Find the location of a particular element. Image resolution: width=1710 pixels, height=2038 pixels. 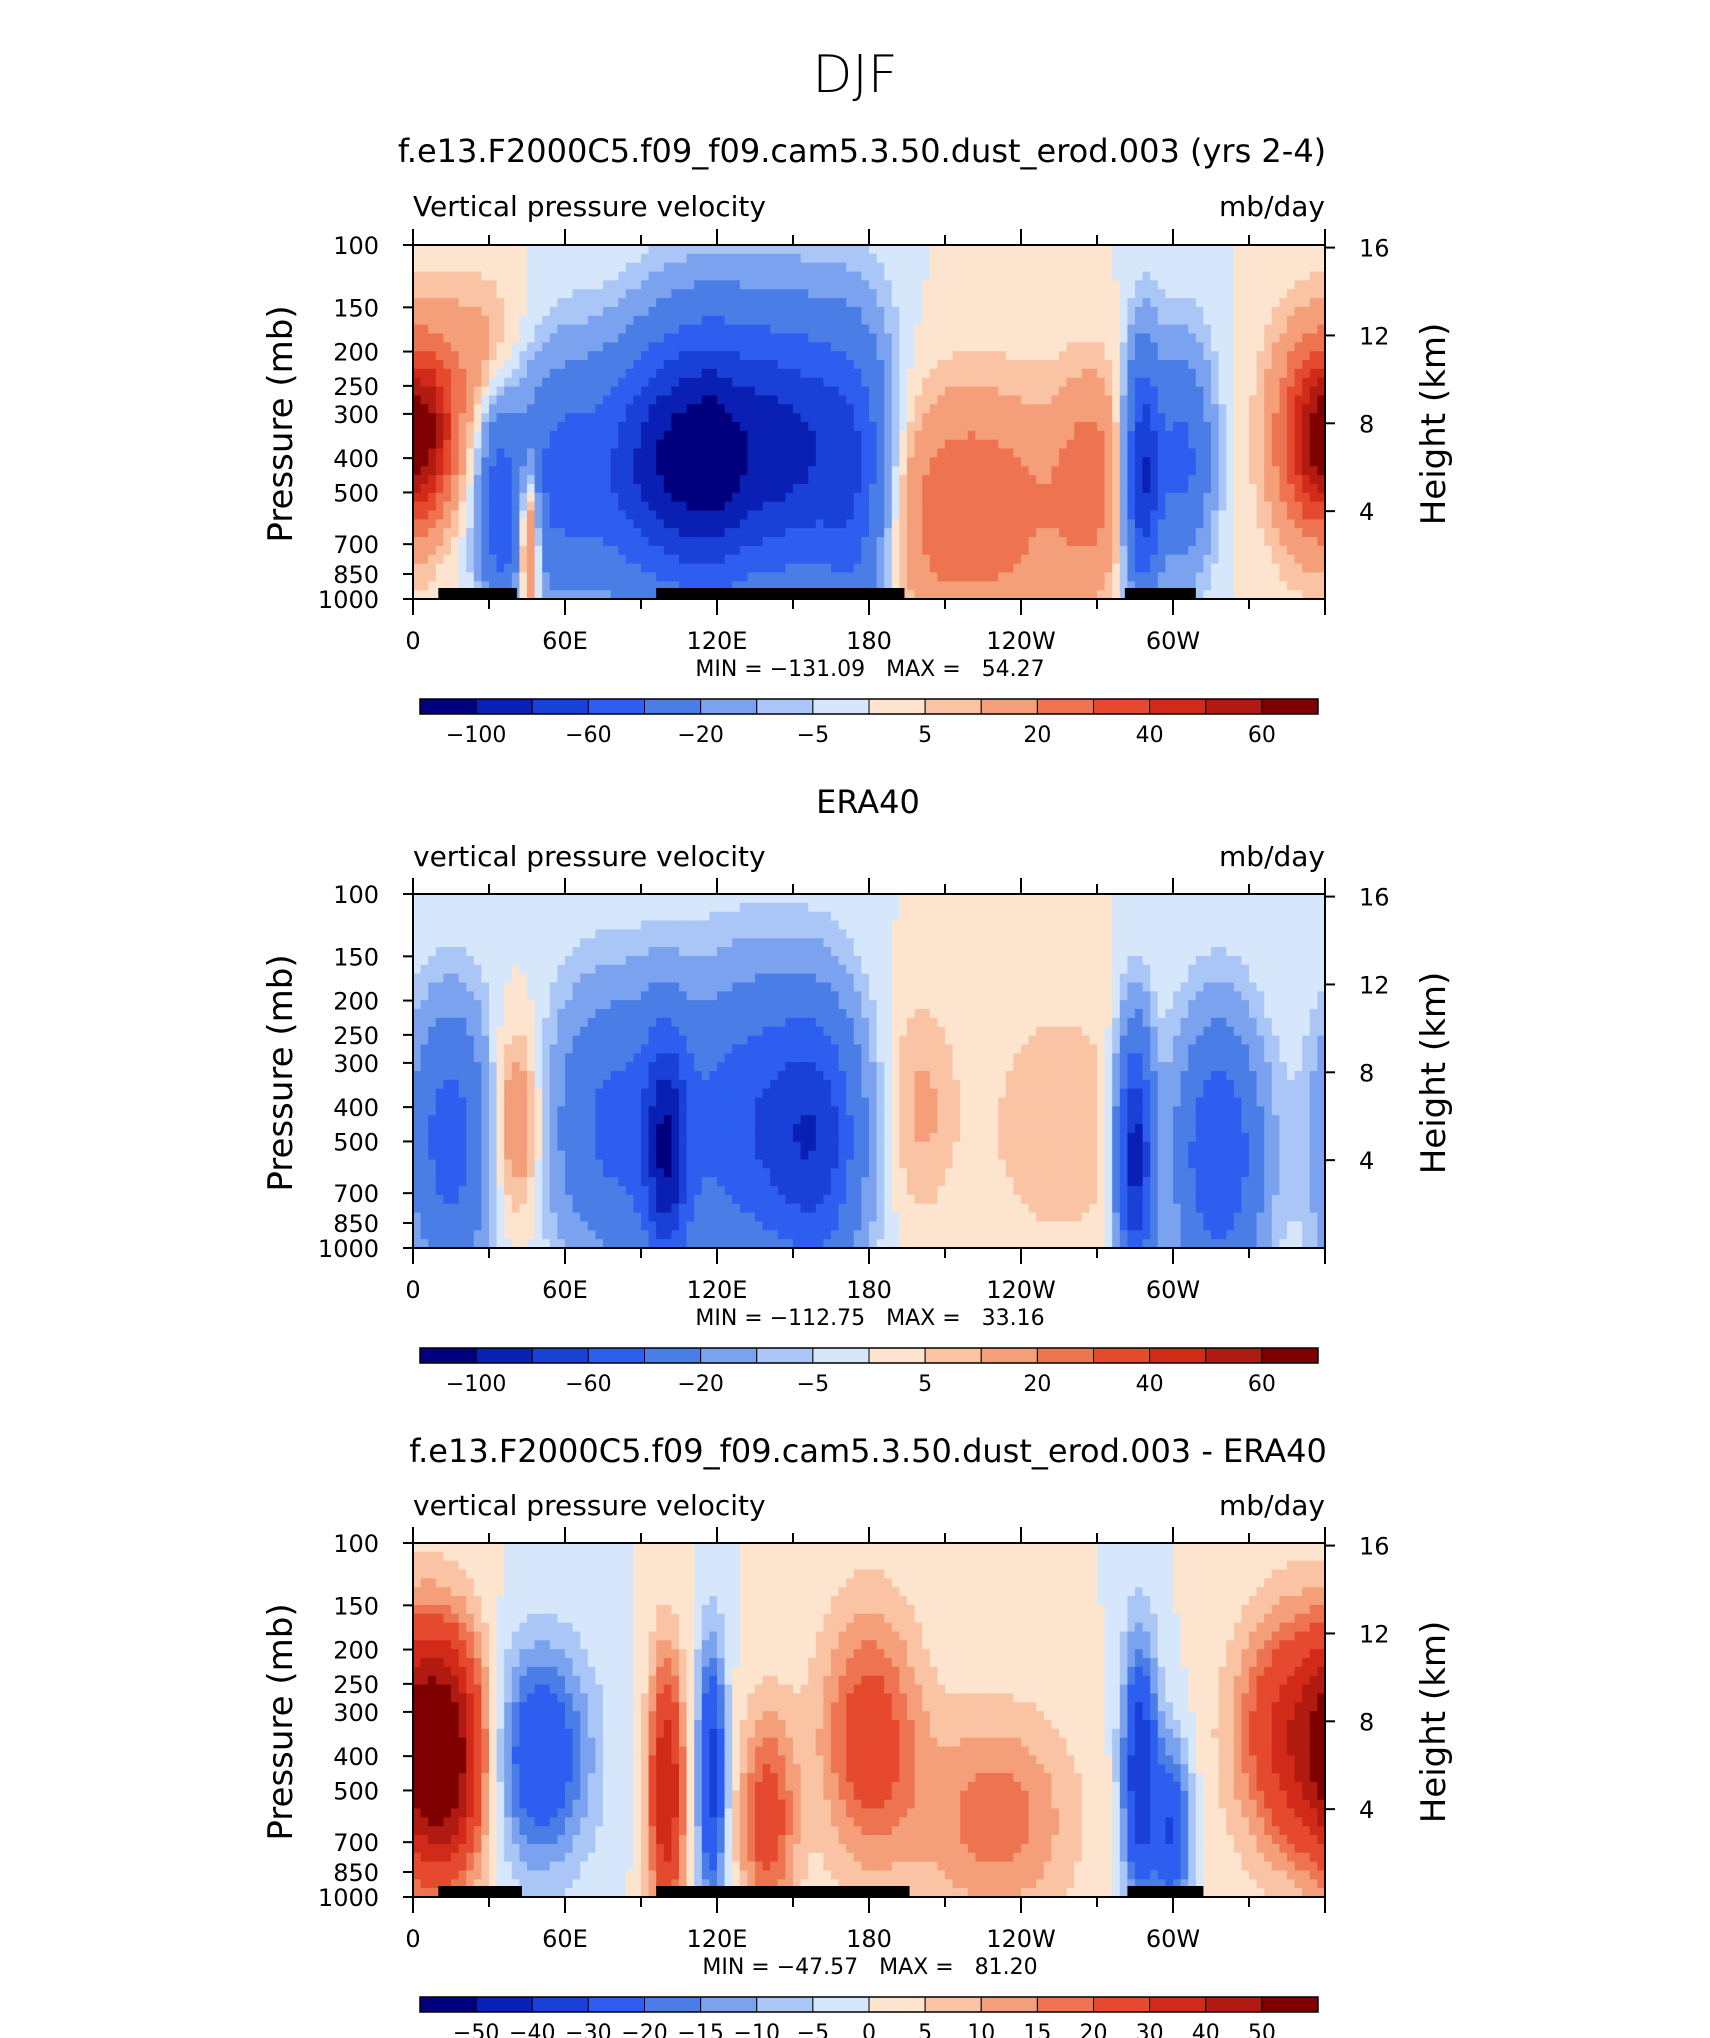

y-axis-label-right: Height (km) is located at coordinates (1434, 1073).